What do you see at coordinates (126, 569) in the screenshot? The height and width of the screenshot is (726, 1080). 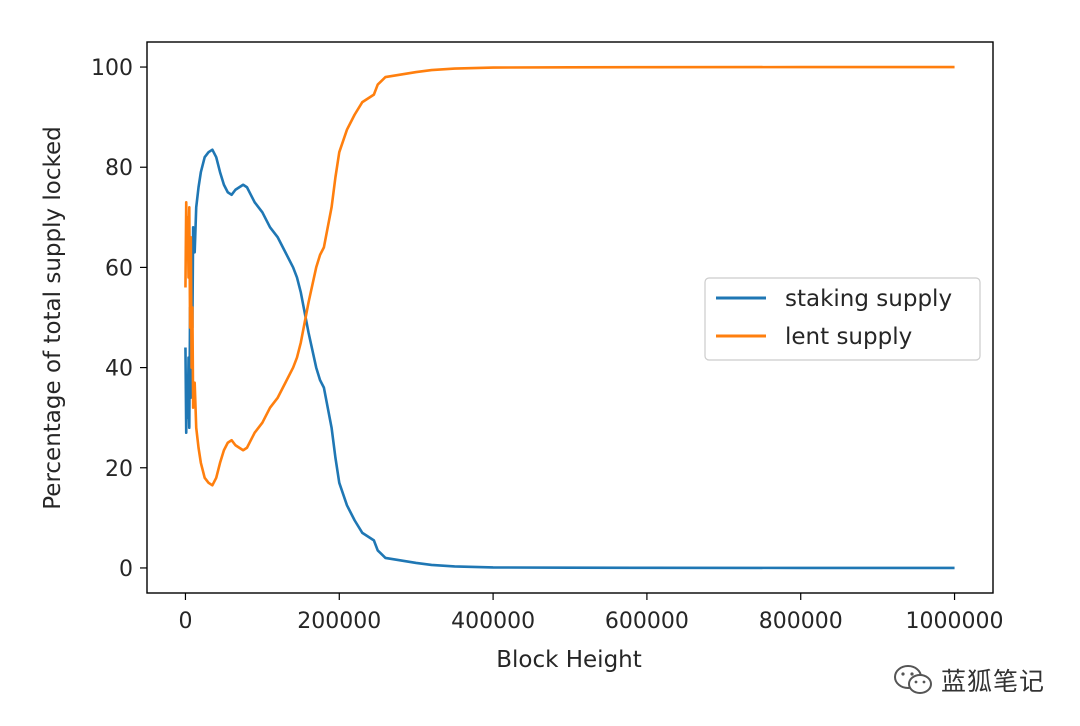 I see `y-tick-label: 0` at bounding box center [126, 569].